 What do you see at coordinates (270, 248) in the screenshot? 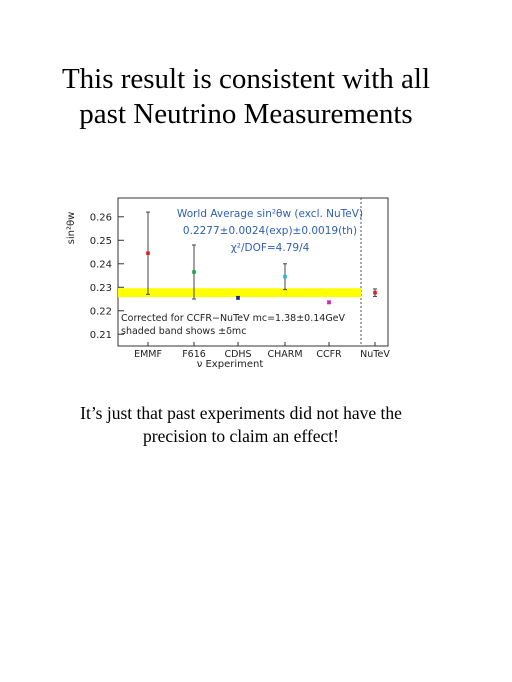
I see `annotation-chi2: χ²/DOF=4.79/4` at bounding box center [270, 248].